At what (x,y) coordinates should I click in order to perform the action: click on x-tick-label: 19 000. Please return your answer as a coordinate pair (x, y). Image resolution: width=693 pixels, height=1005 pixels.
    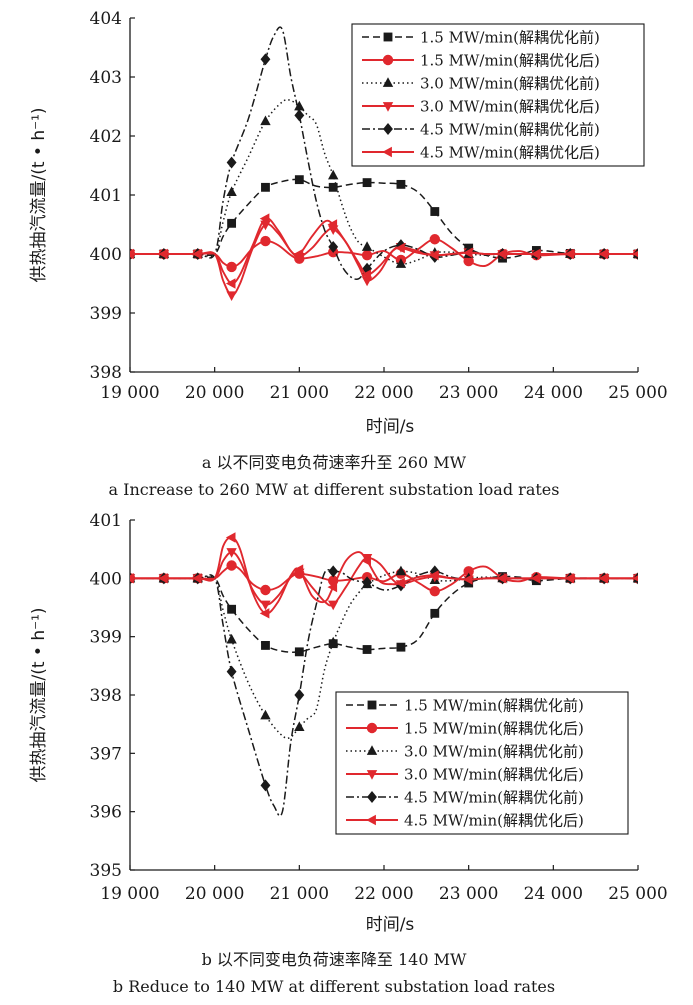
    Looking at the image, I should click on (129, 894).